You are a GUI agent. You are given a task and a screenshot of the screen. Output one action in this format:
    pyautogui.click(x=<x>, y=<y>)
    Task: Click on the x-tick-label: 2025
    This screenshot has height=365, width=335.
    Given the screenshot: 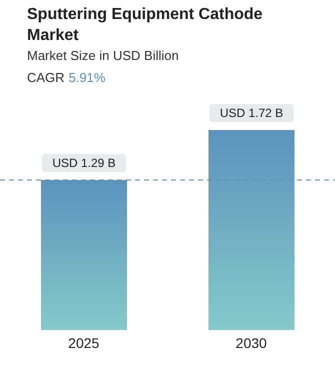 What is the action you would take?
    pyautogui.click(x=84, y=342)
    